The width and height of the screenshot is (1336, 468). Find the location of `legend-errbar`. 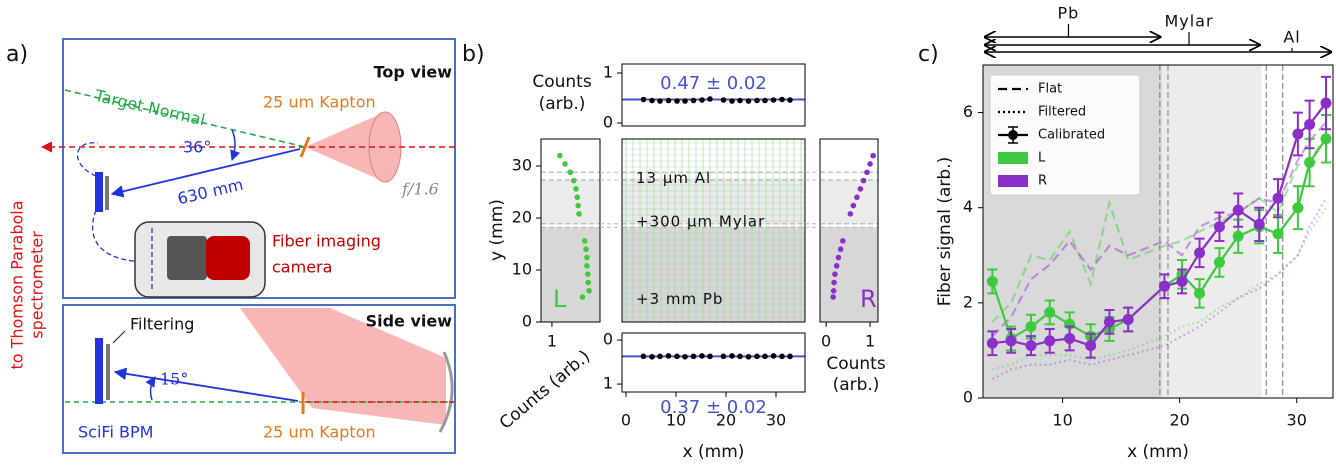

legend-errbar is located at coordinates (1013, 135).